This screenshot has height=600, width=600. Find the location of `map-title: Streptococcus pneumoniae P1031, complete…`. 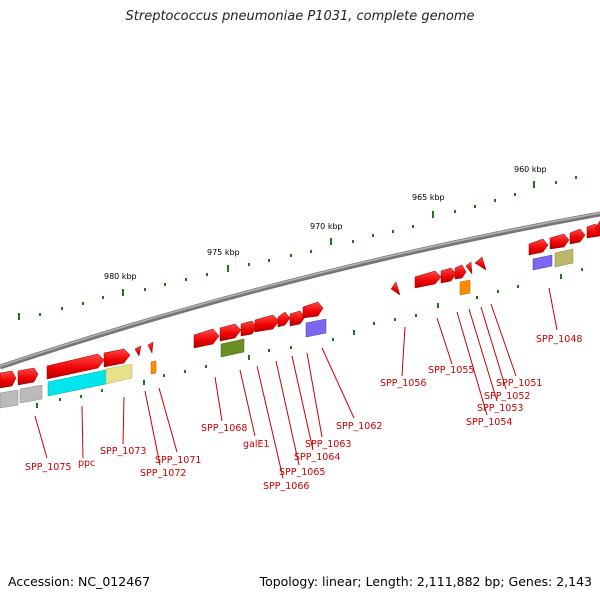

map-title: Streptococcus pneumoniae P1031, complete… is located at coordinates (300, 16).